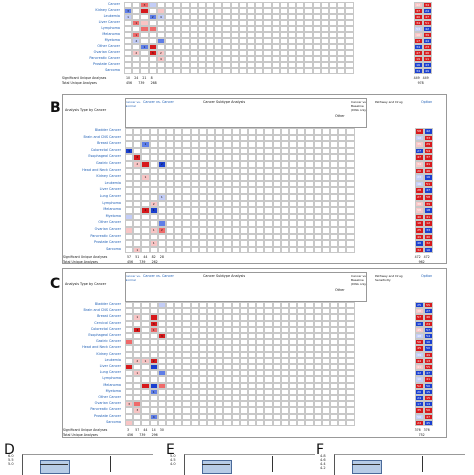 The width and height of the screenshot is (474, 475). Describe the element at coordinates (137, 257) in the screenshot. I see `sig-value: 51` at that location.